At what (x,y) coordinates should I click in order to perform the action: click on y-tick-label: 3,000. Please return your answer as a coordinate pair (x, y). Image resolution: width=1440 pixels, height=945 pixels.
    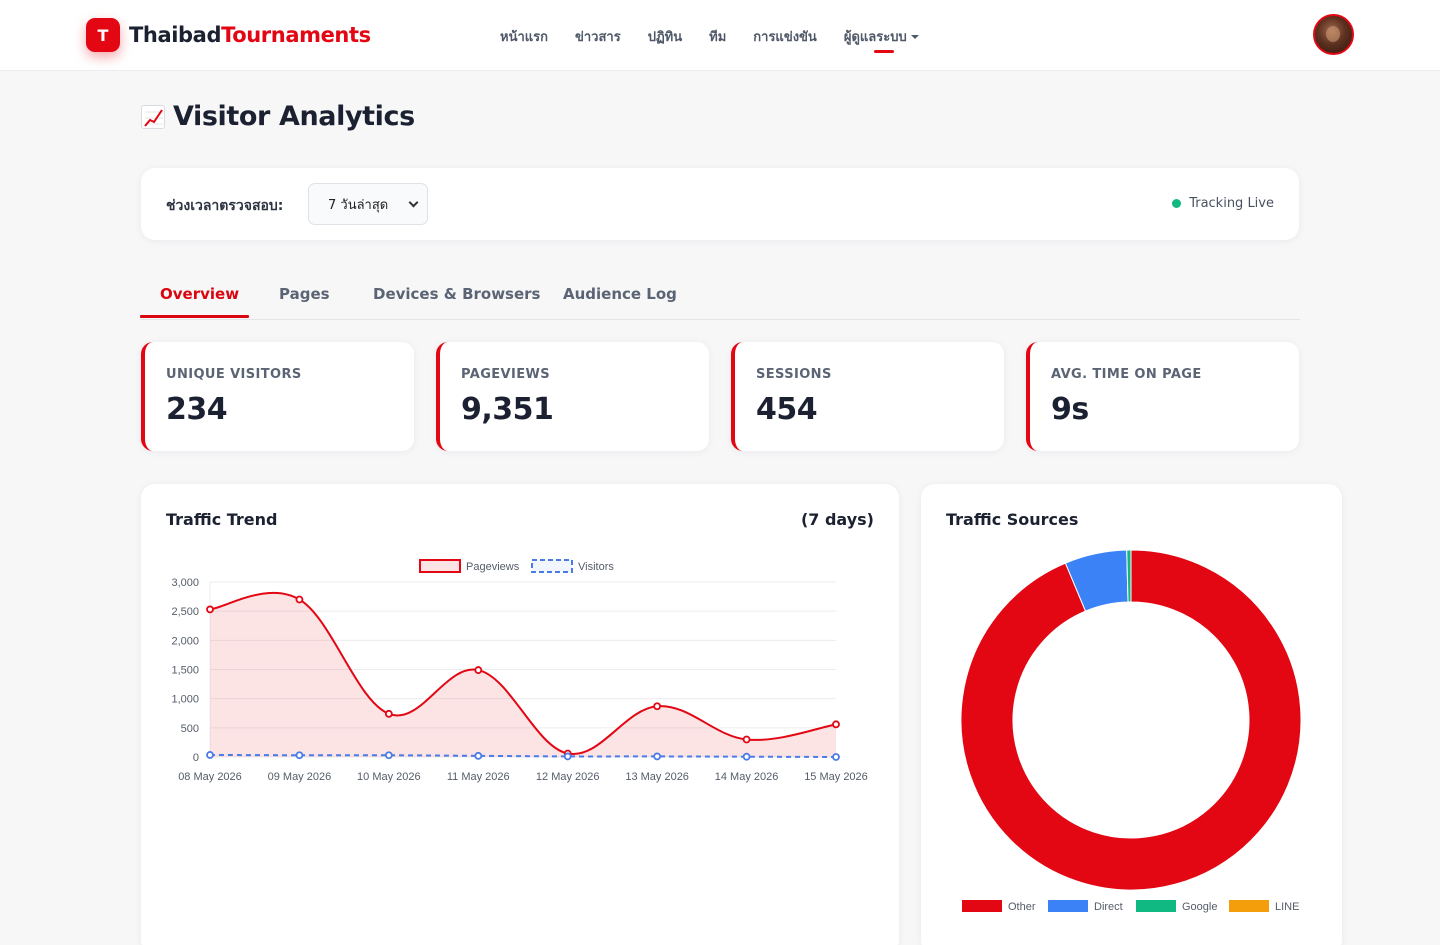
    Looking at the image, I should click on (185, 583).